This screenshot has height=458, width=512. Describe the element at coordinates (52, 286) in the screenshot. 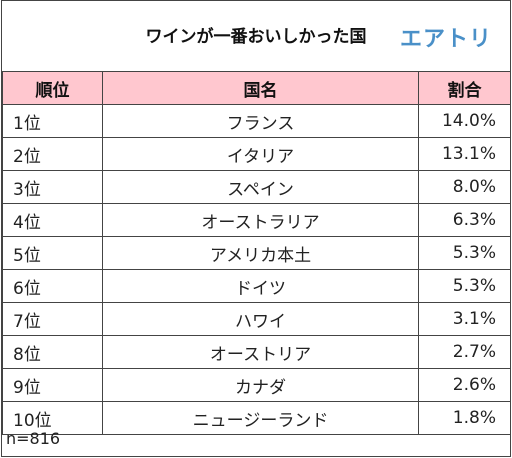

I see `rank-cell: 6位` at that location.